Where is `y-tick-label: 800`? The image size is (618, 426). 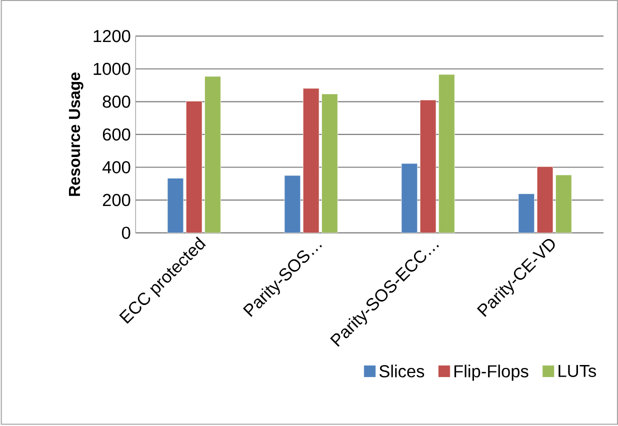 y-tick-label: 800 is located at coordinates (116, 102).